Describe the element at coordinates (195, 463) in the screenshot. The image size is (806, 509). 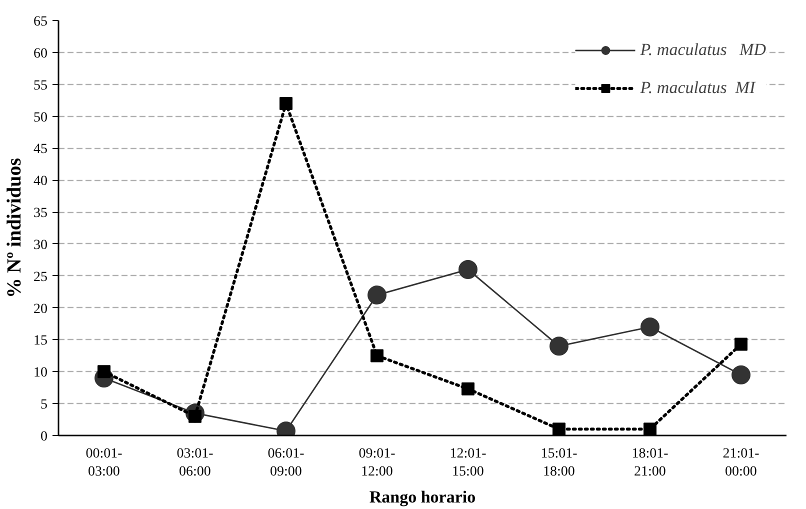
I see `x-tick-label: 03:01- 06:00` at that location.